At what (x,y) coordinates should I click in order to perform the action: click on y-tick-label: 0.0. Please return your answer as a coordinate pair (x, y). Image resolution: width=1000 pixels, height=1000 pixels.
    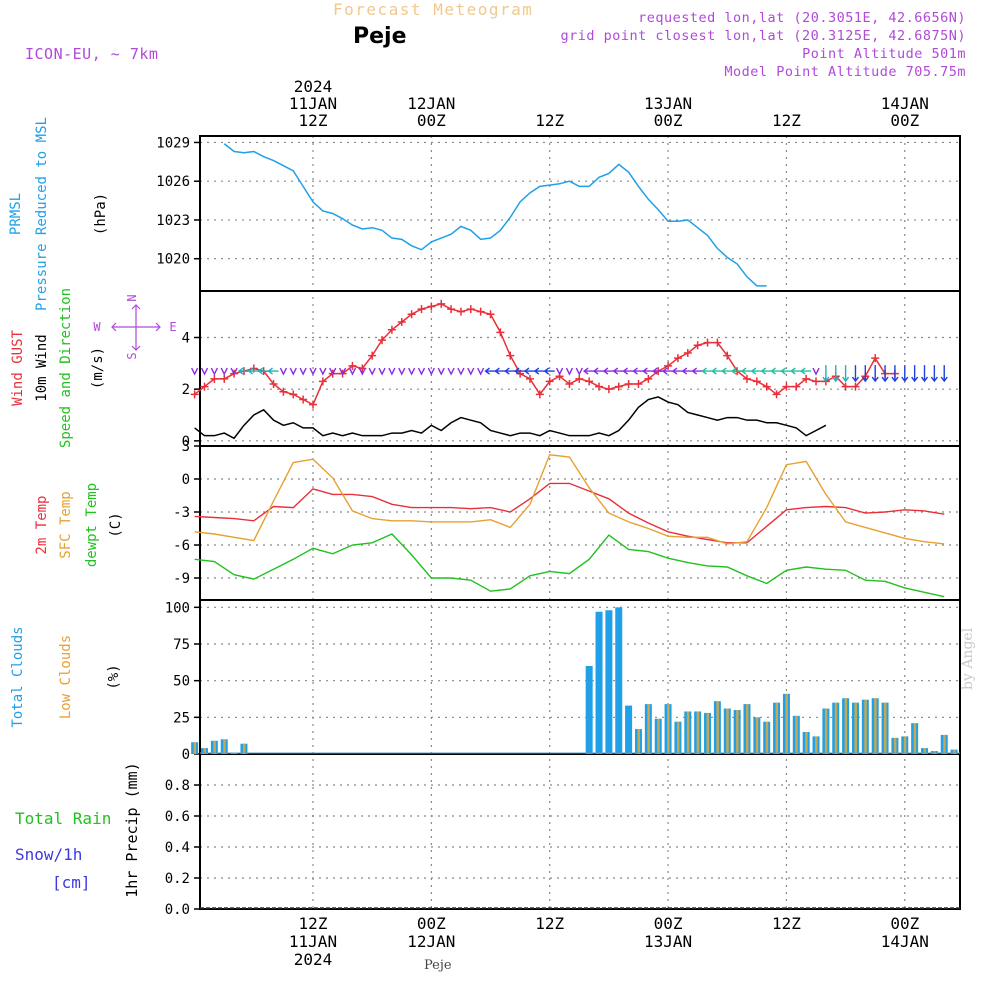
    Looking at the image, I should click on (177, 910).